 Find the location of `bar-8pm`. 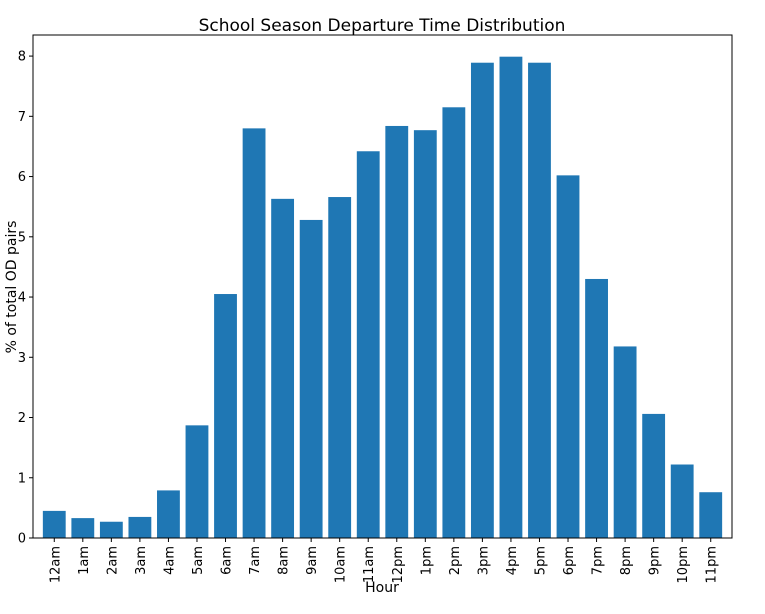

bar-8pm is located at coordinates (625, 442).